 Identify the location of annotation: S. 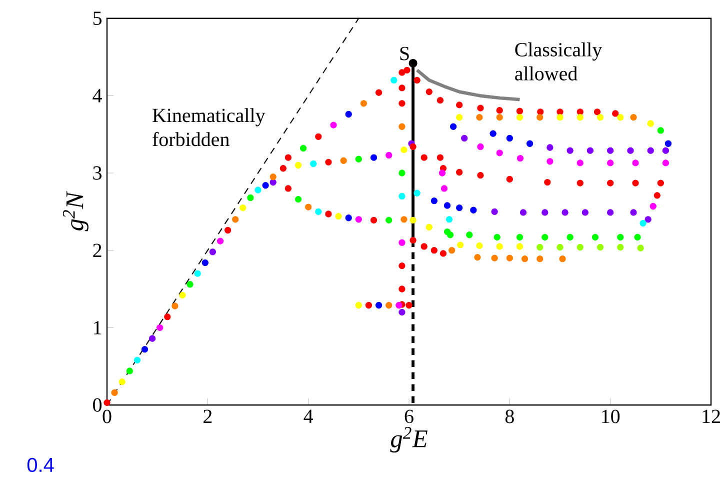
(404, 53).